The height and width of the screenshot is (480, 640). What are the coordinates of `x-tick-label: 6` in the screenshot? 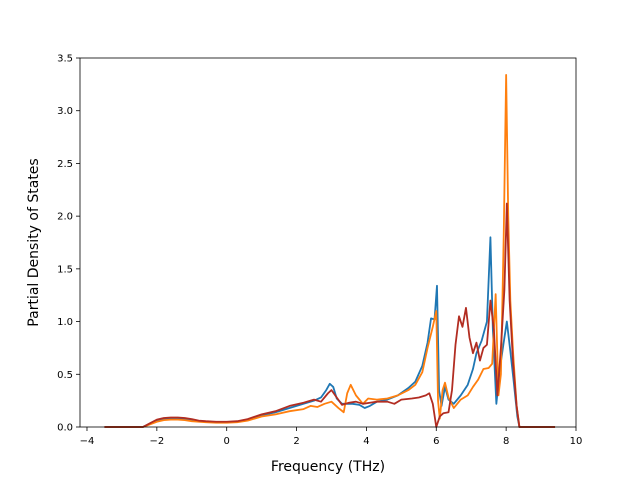 It's located at (436, 441).